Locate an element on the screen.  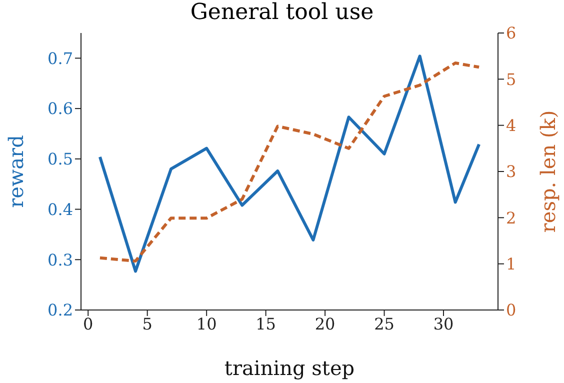
y2-tick-label: 5 is located at coordinates (511, 79).